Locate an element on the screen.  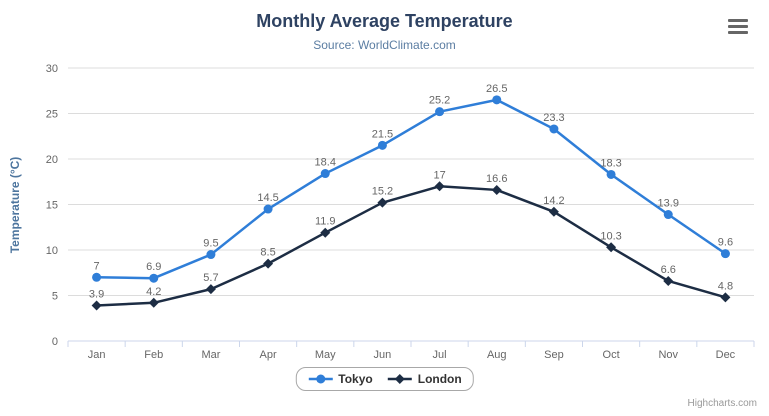
y-tick-label: 10 is located at coordinates (52, 251).